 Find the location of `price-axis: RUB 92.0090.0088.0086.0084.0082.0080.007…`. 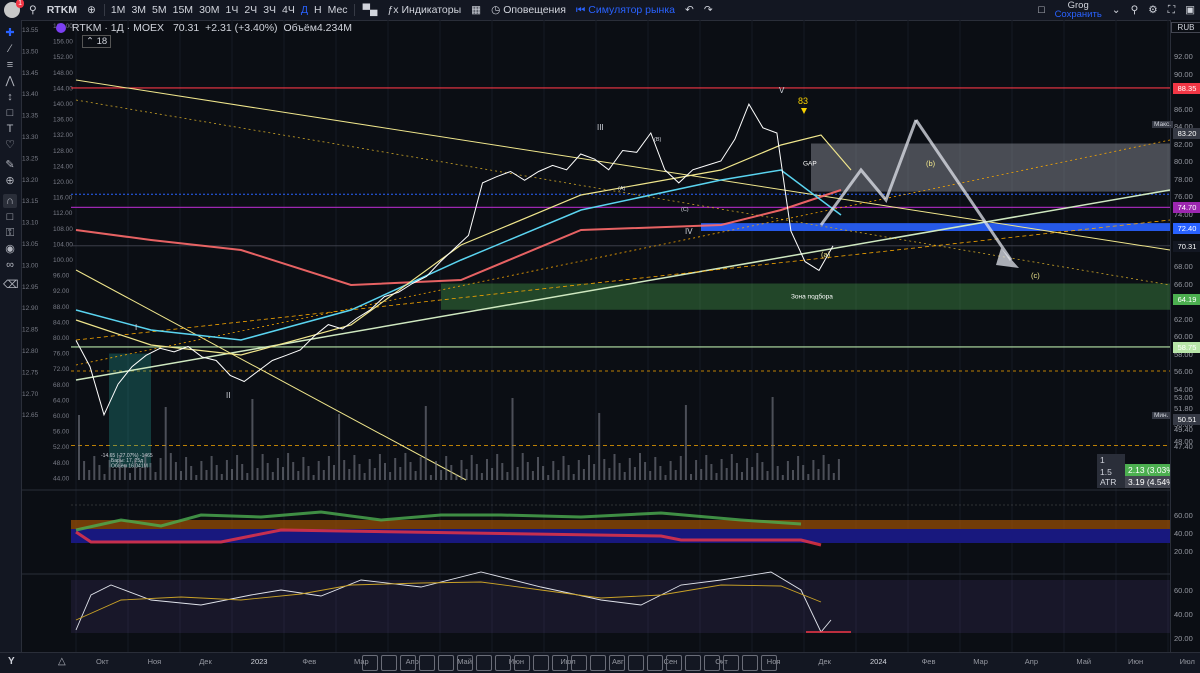

price-axis: RUB 92.0090.0088.0086.0084.0082.0080.007… is located at coordinates (1185, 336).